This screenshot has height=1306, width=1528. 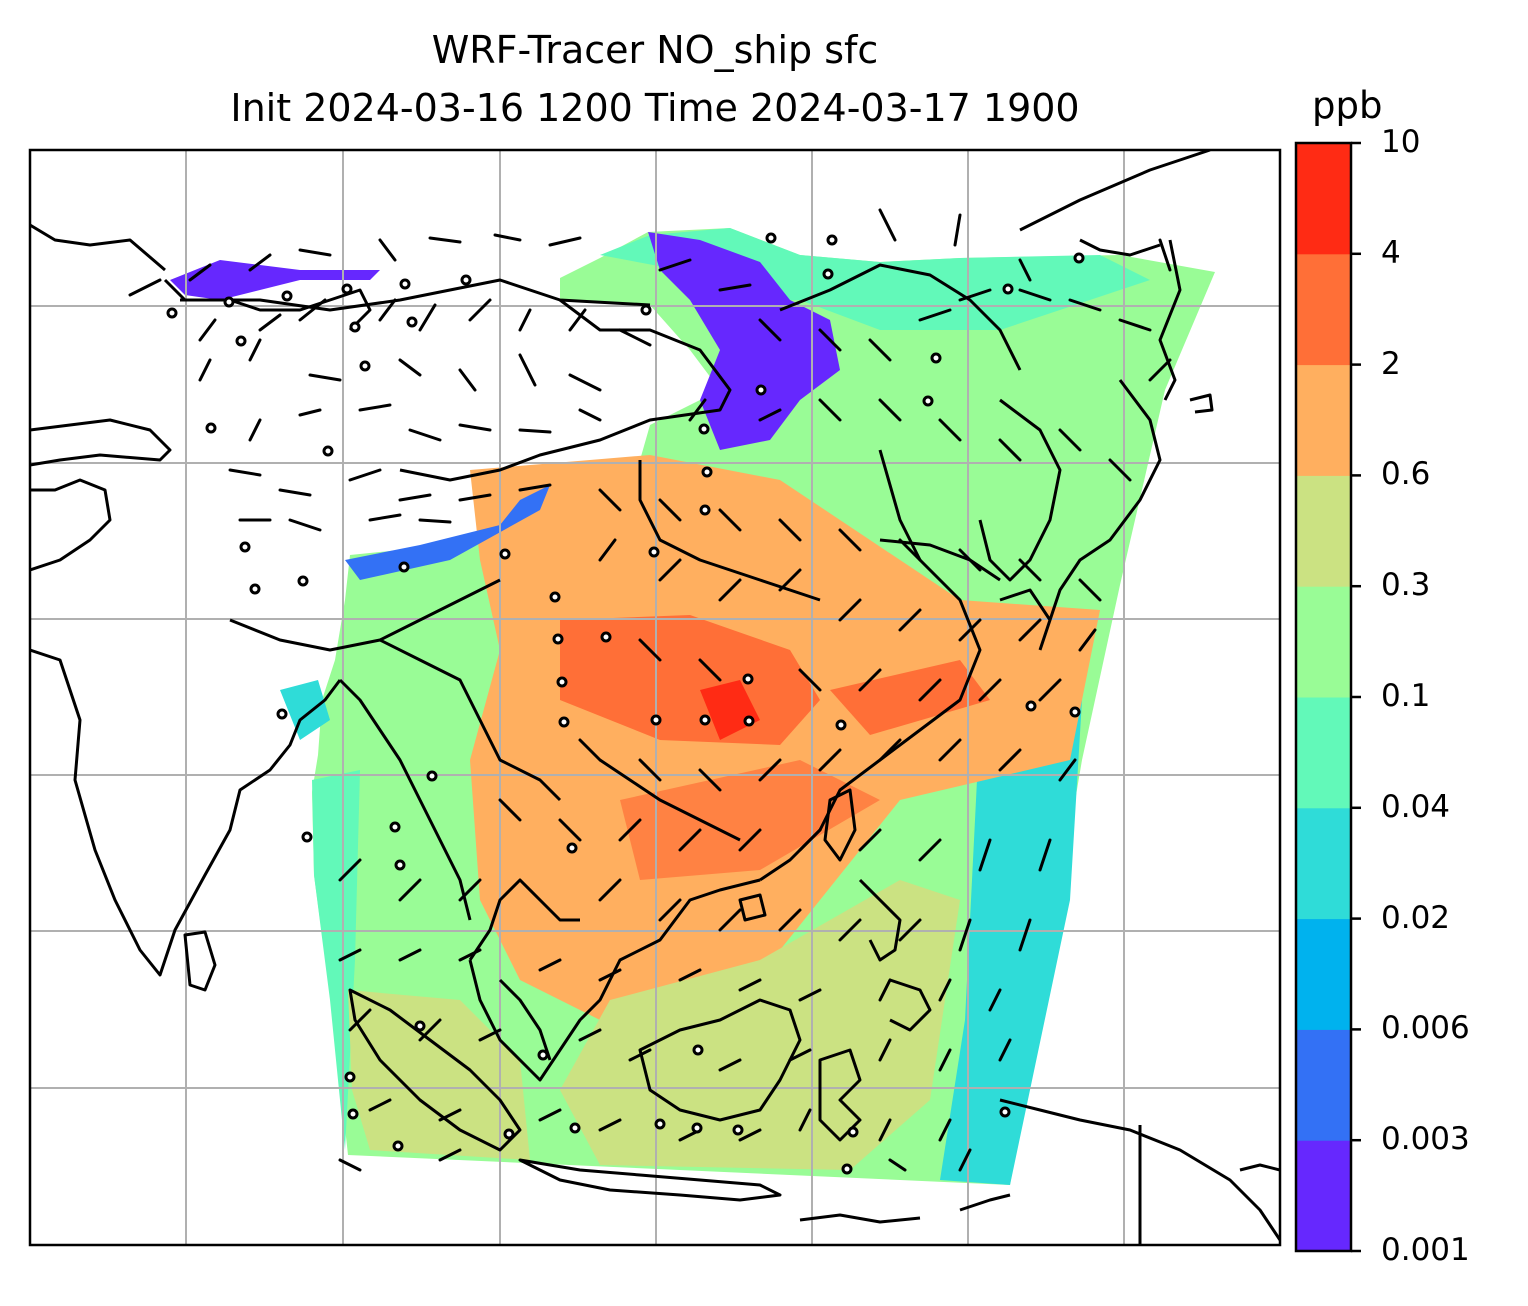 What do you see at coordinates (200, 961) in the screenshot?
I see `coast-sri-lanka` at bounding box center [200, 961].